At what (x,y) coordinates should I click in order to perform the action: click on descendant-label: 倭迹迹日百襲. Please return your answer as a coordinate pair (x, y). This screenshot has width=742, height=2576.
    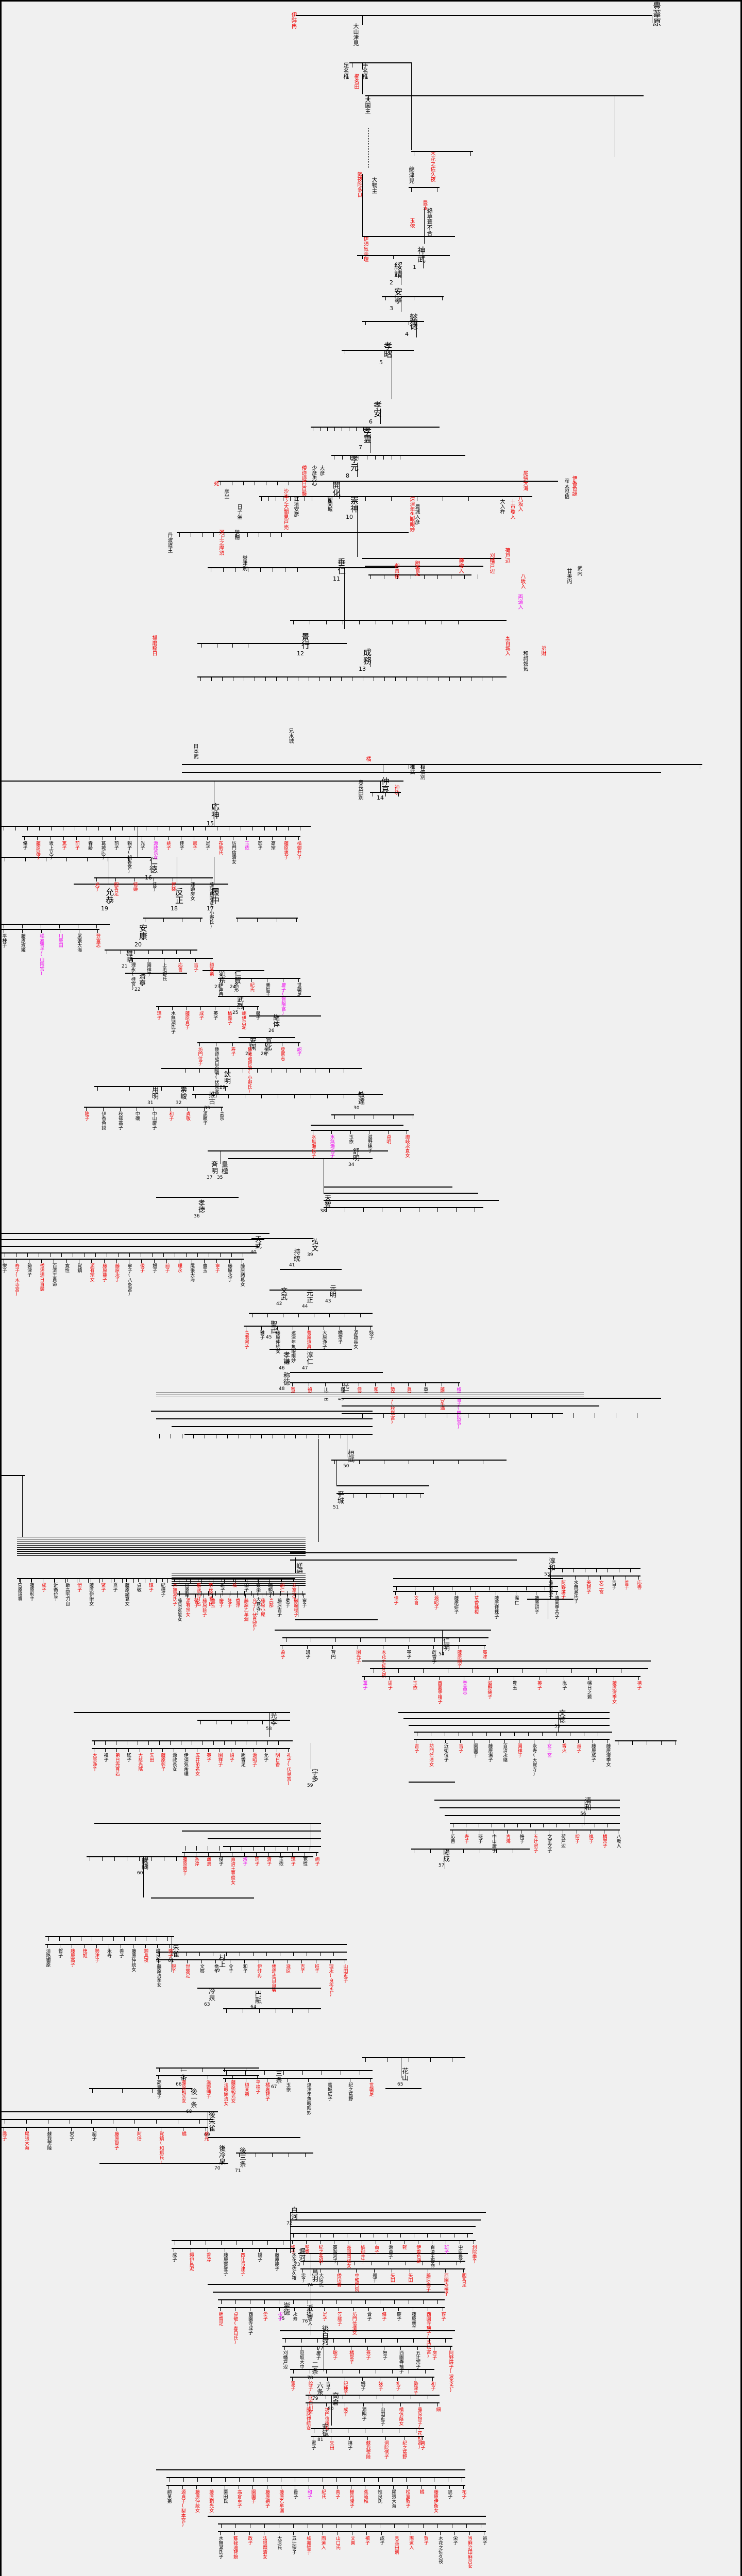
    Looking at the image, I should click on (273, 1978).